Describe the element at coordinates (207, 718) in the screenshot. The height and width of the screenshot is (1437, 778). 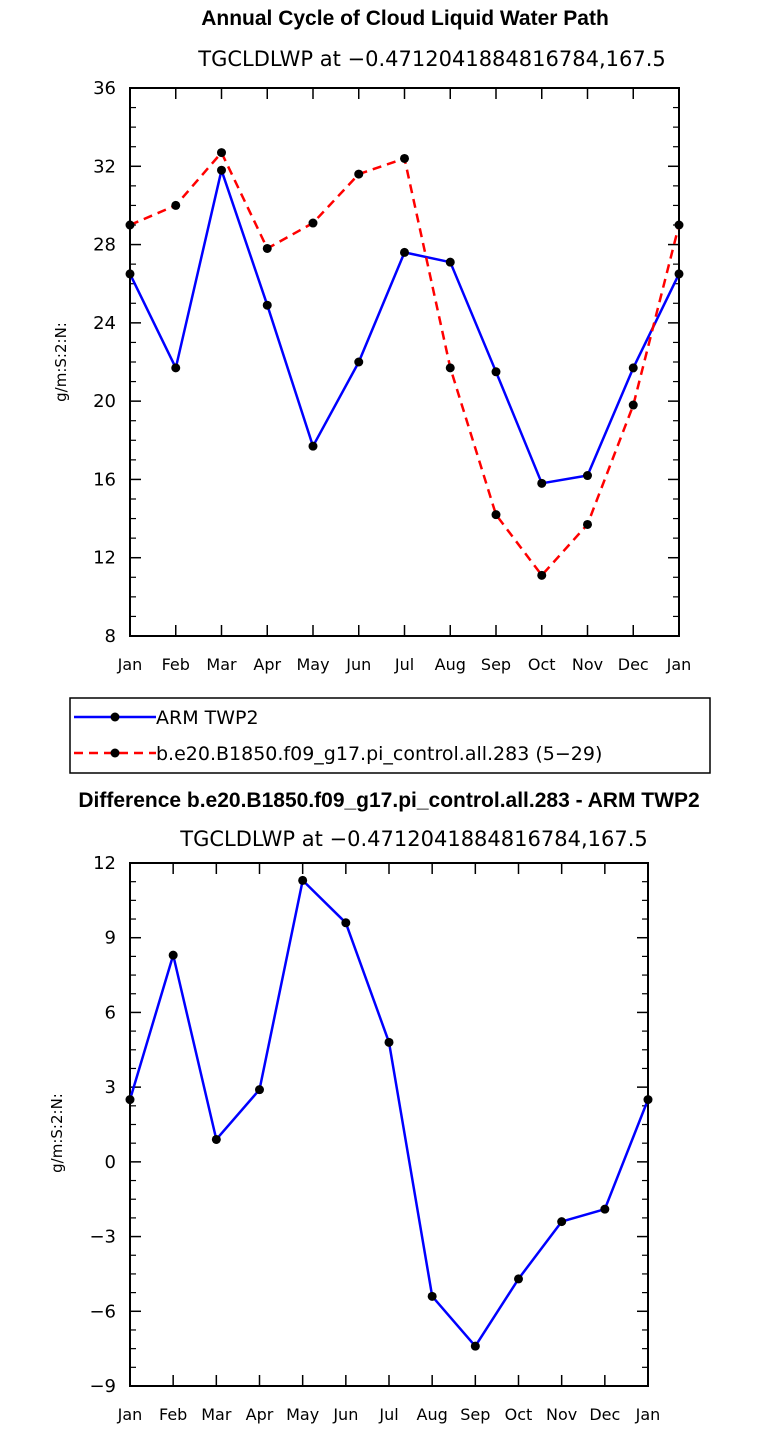
I see `legend-label-arm: ARM TWP2` at that location.